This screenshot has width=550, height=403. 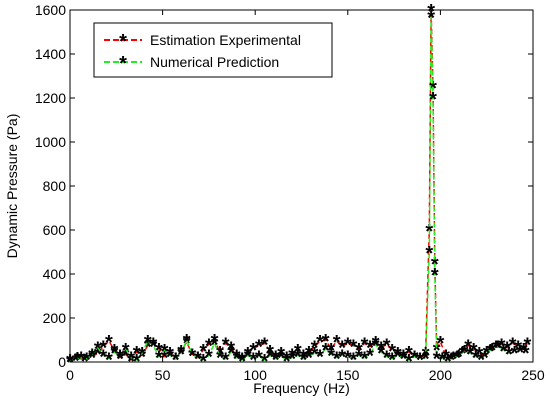 What do you see at coordinates (55, 230) in the screenshot?
I see `y-tick-label: 600` at bounding box center [55, 230].